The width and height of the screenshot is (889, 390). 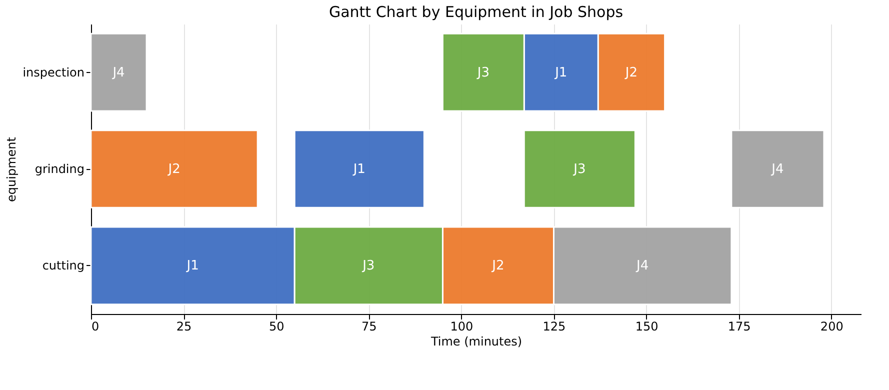 What do you see at coordinates (631, 72) in the screenshot?
I see `series-label: J2` at bounding box center [631, 72].